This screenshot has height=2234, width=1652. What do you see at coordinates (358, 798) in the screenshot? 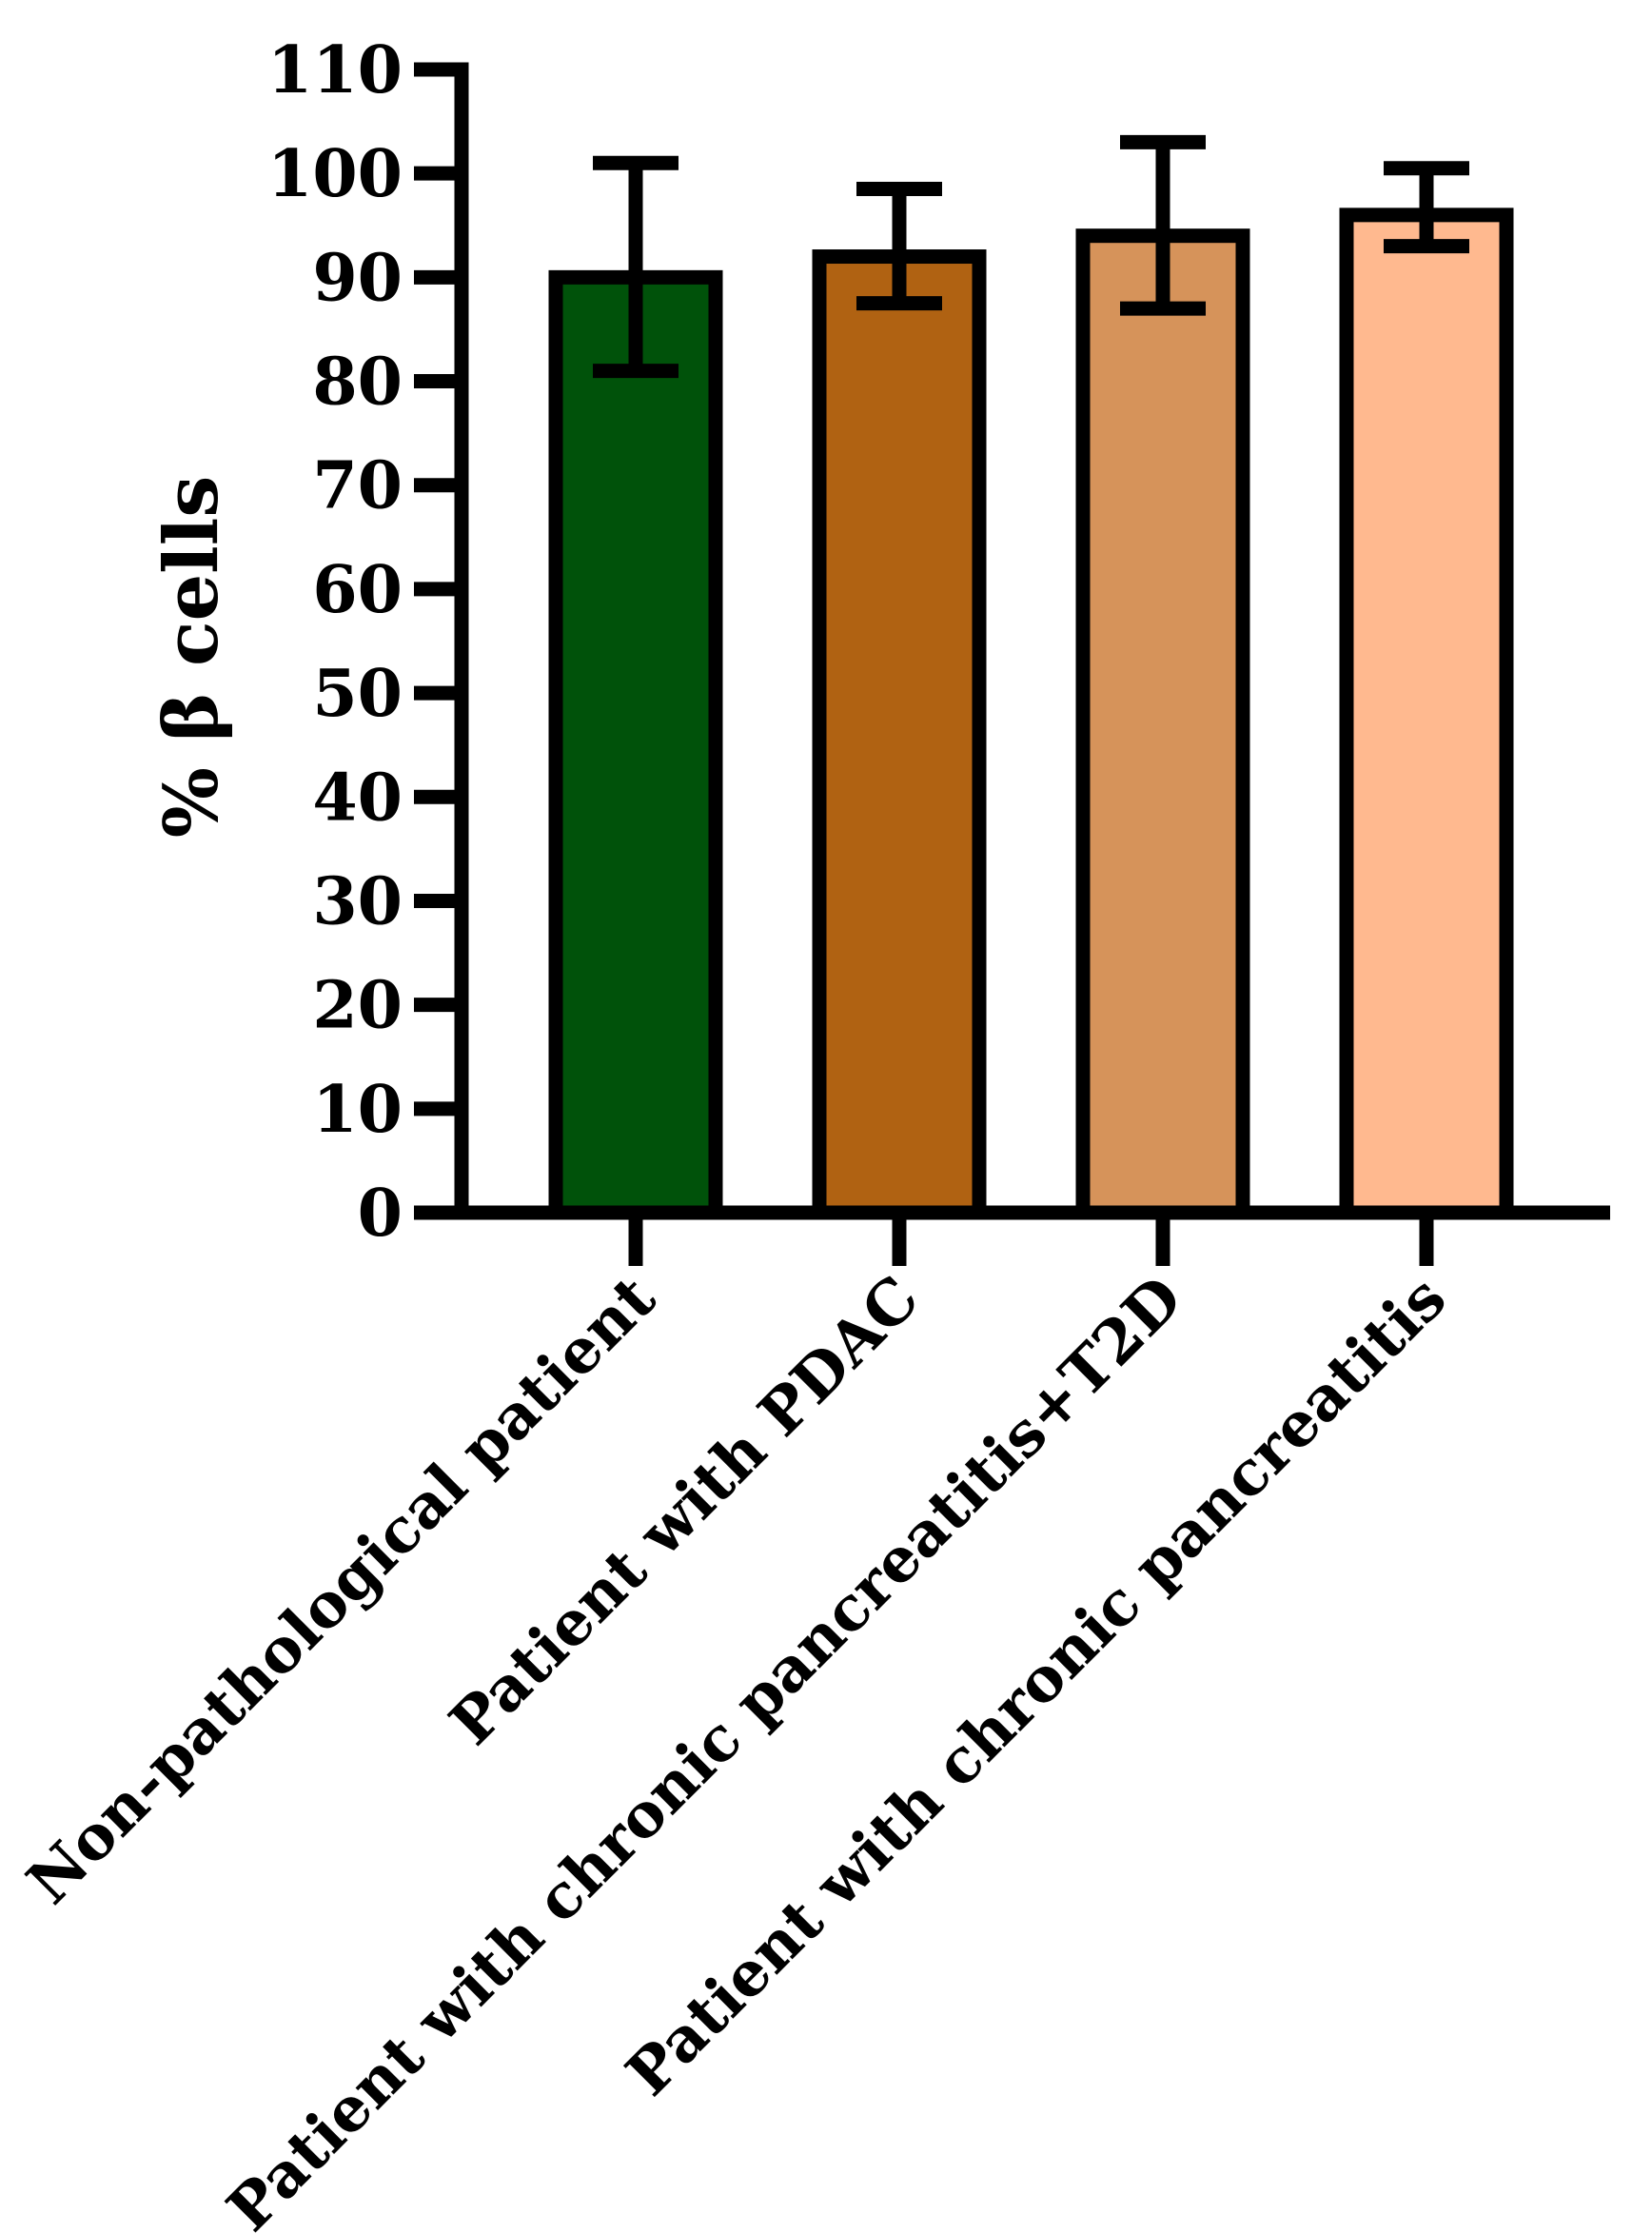
I see `y-tick-label: 40` at bounding box center [358, 798].